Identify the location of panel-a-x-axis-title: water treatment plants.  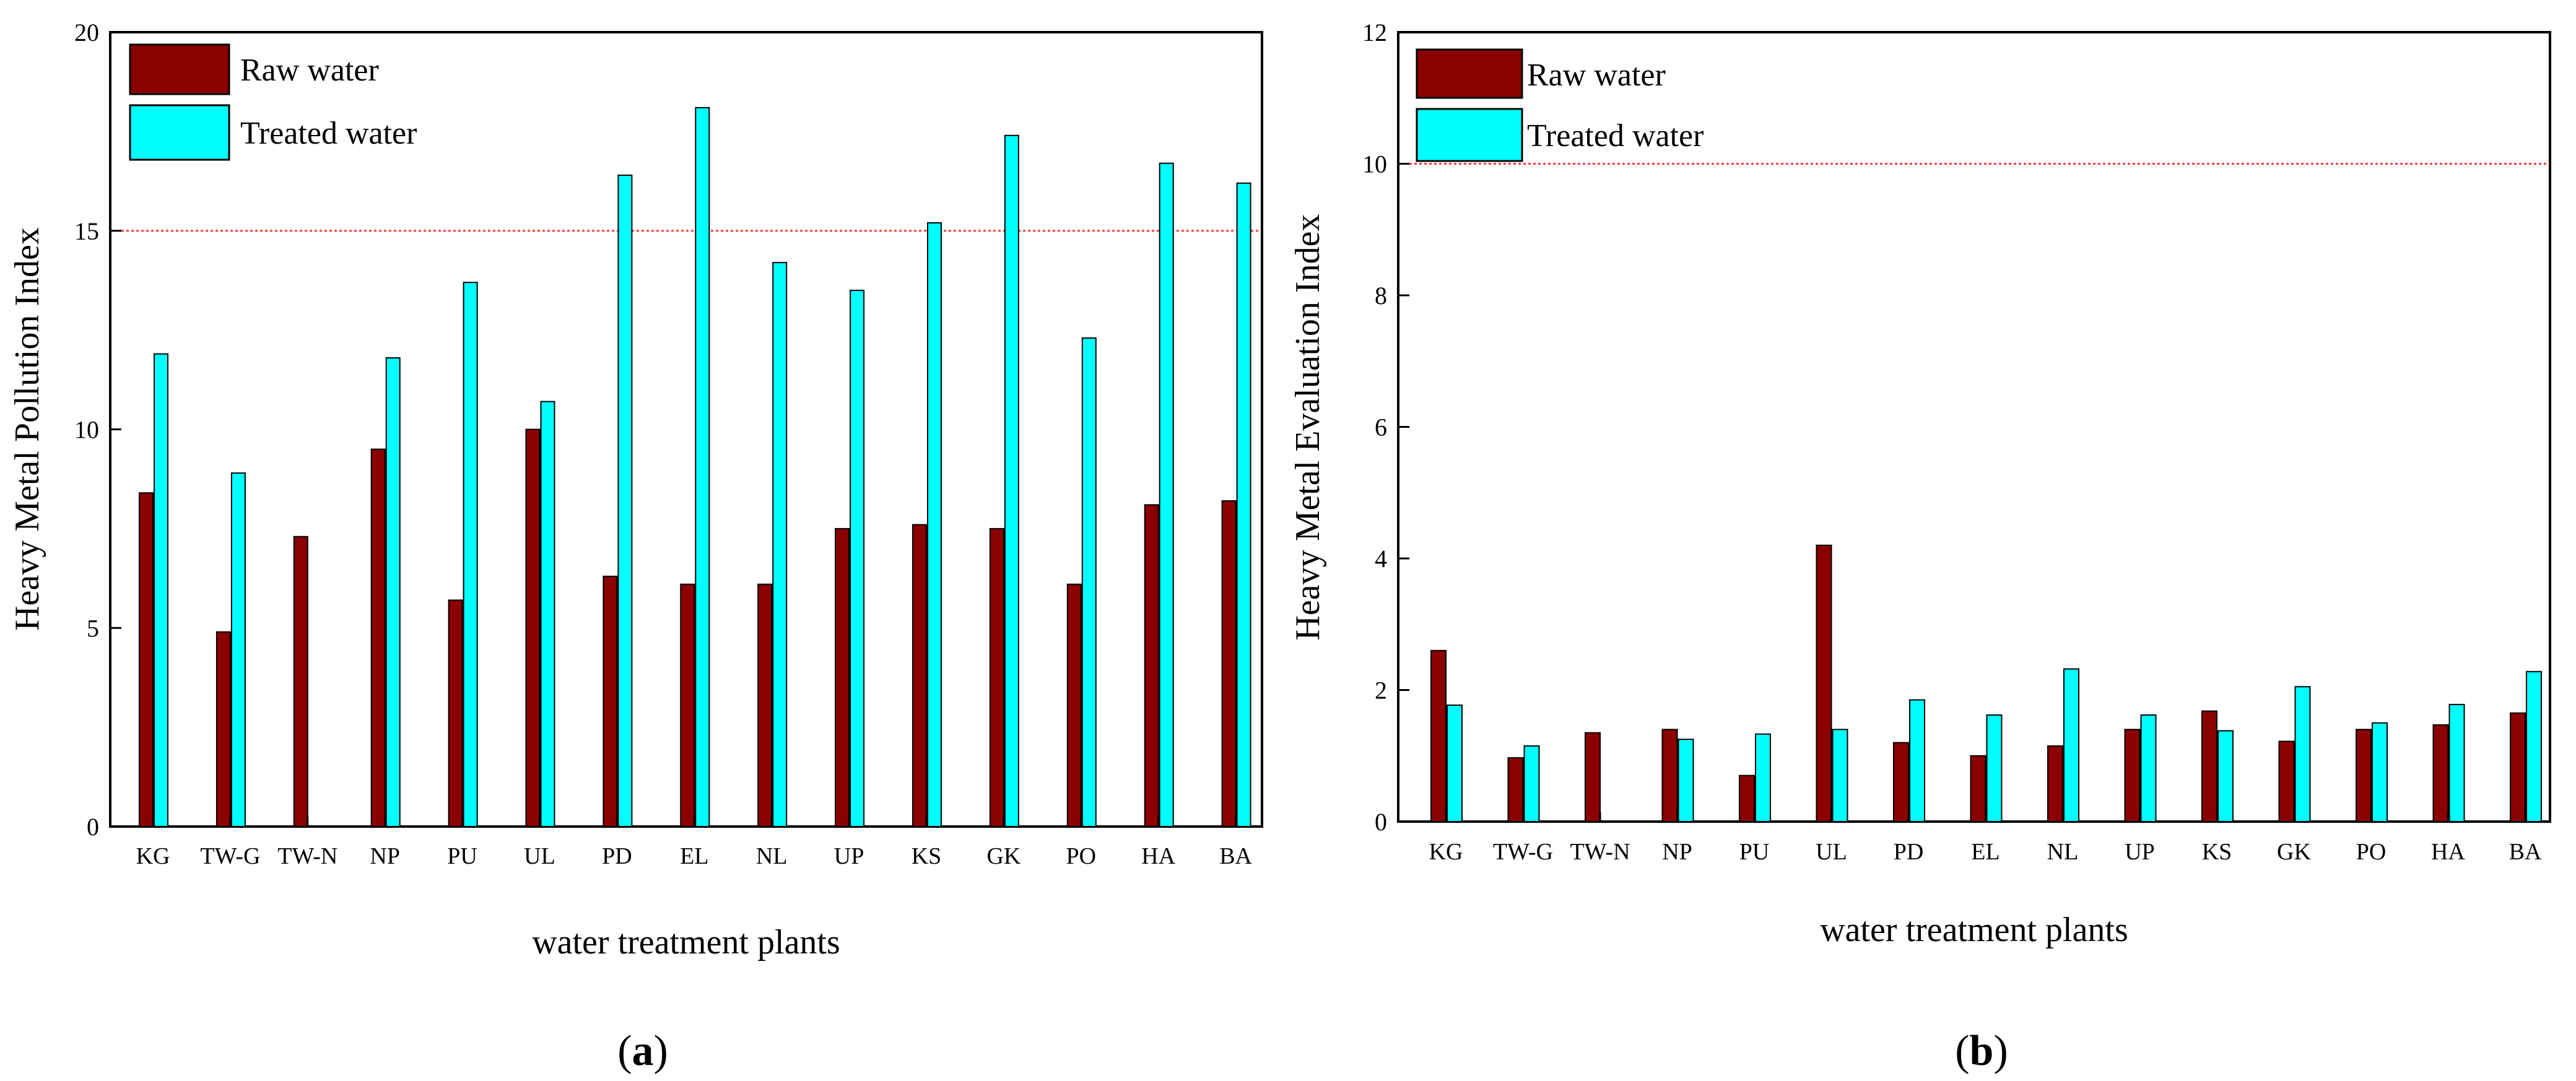
(686, 942).